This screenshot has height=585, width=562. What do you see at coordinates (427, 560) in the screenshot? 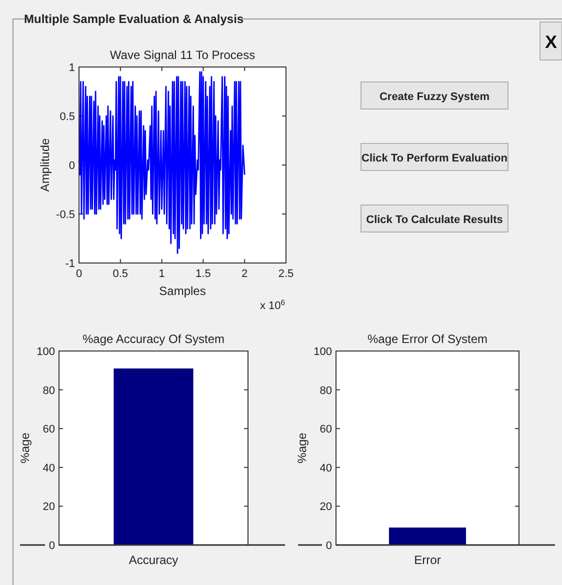
I see `x-tick-label: Error` at bounding box center [427, 560].